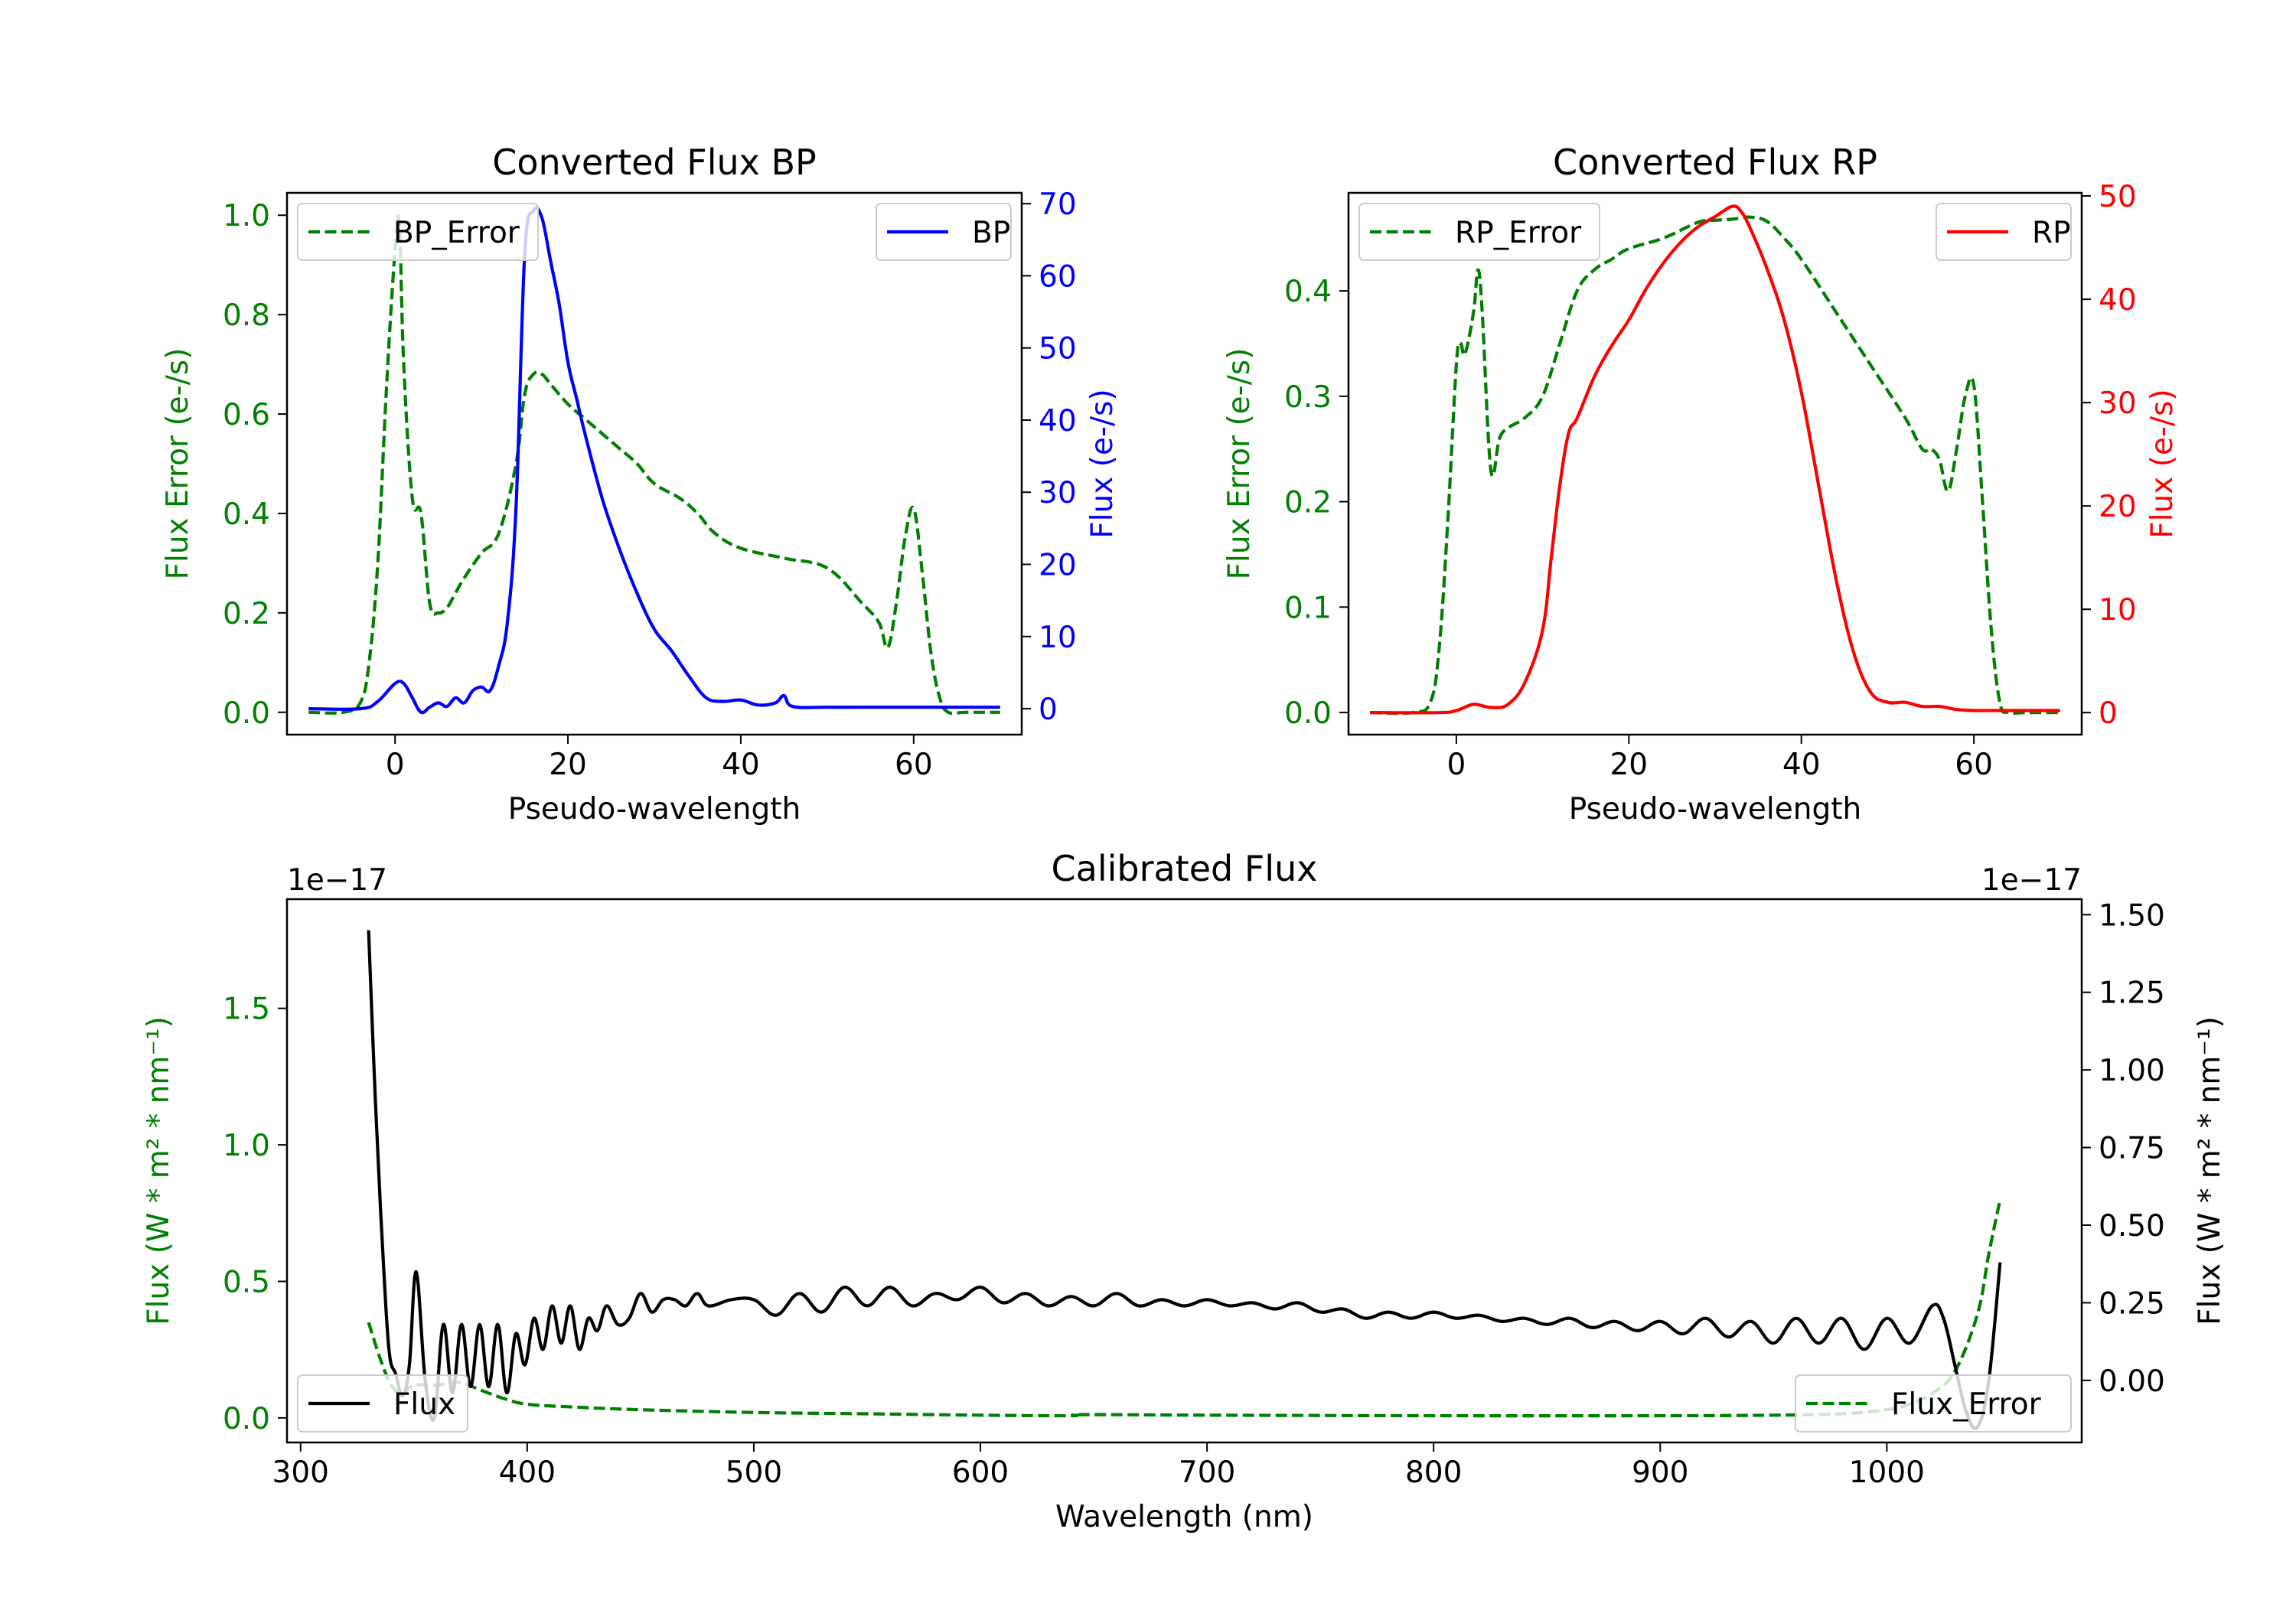 The height and width of the screenshot is (1607, 2296). I want to click on x-axis-label: Wavelength (nm), so click(1184, 1517).